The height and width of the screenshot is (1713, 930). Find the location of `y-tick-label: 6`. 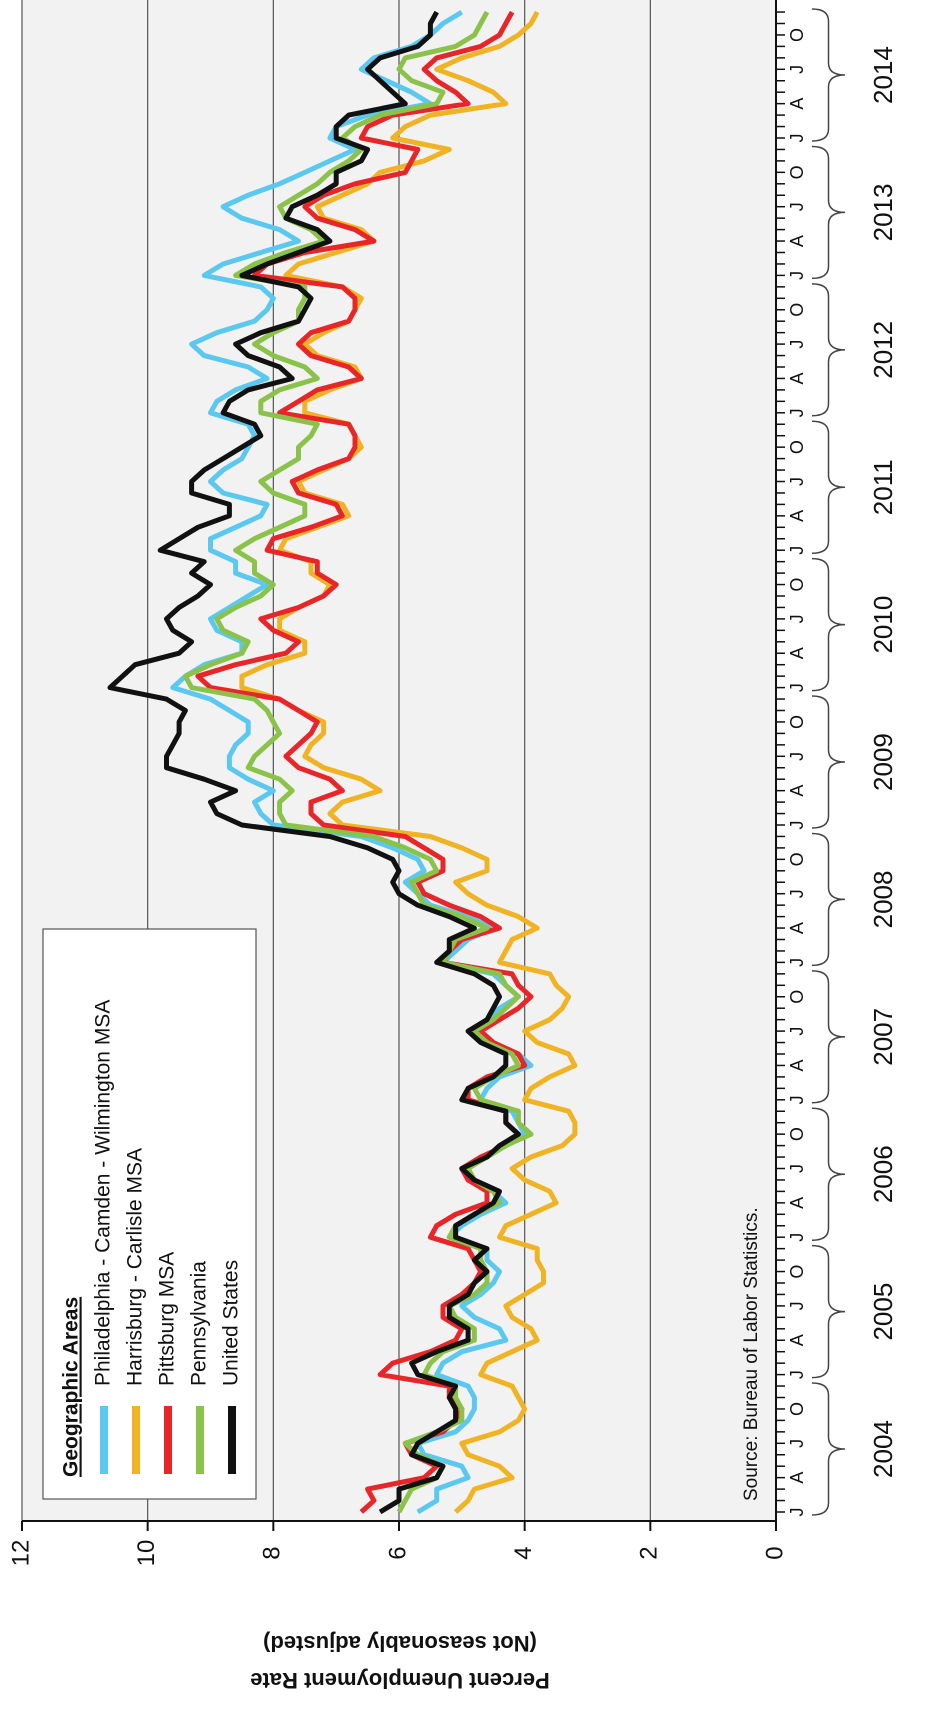

y-tick-label: 6 is located at coordinates (397, 1552).